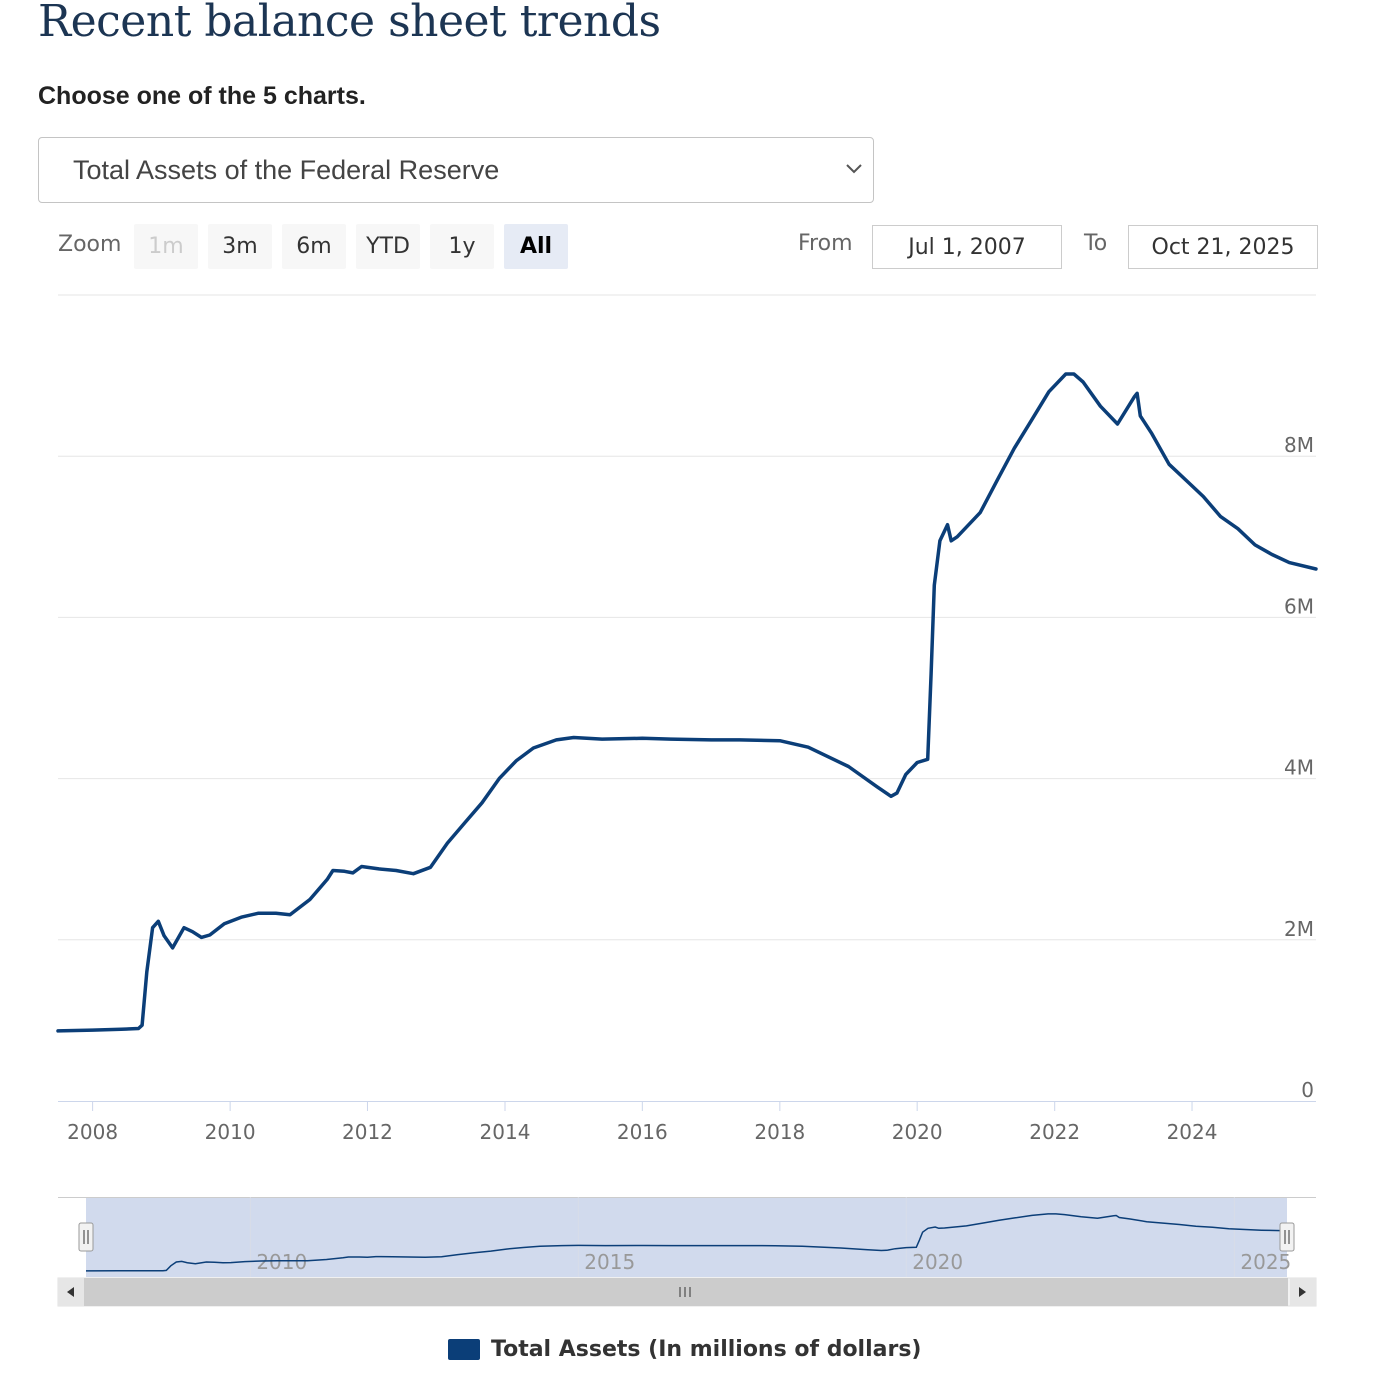  I want to click on navigator-selected-range, so click(686, 1237).